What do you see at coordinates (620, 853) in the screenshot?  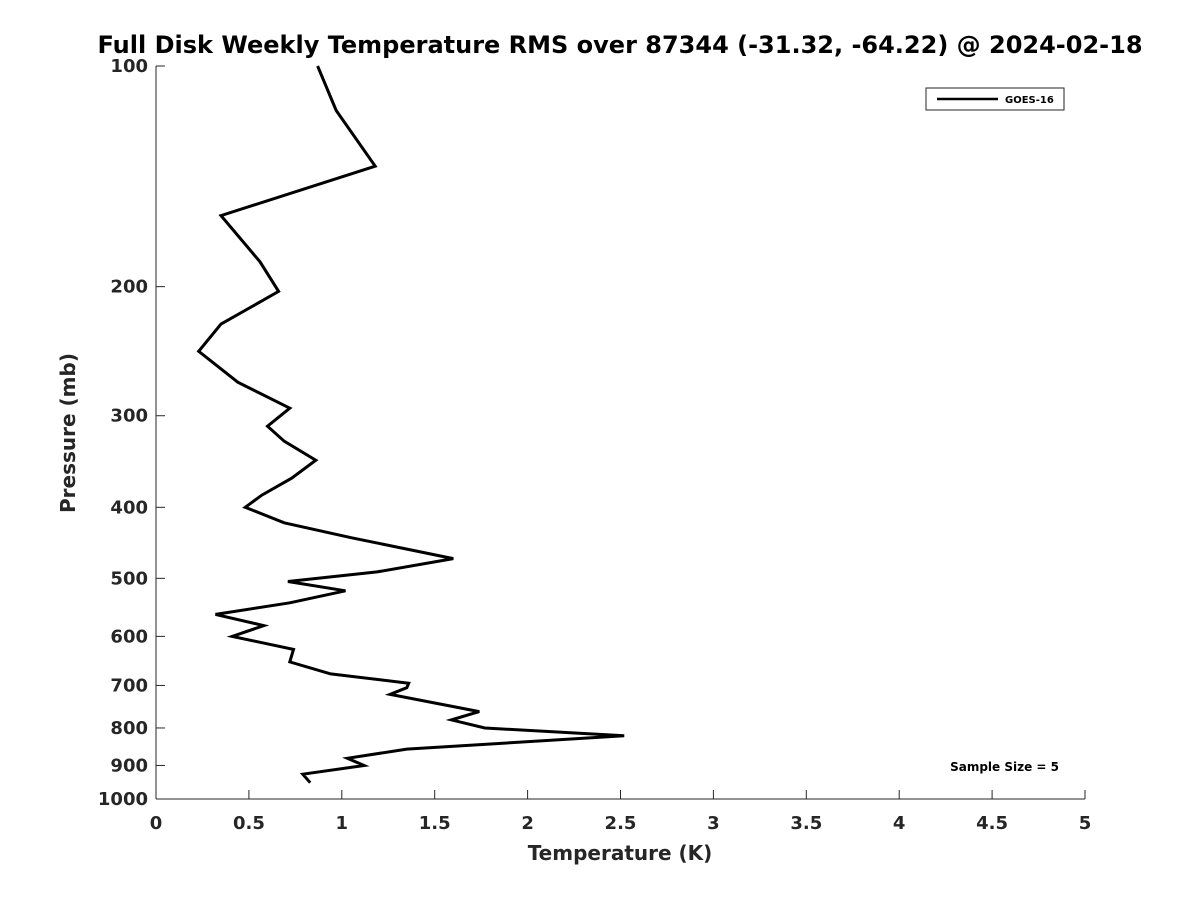 I see `x-axis-label: Temperature (K)` at bounding box center [620, 853].